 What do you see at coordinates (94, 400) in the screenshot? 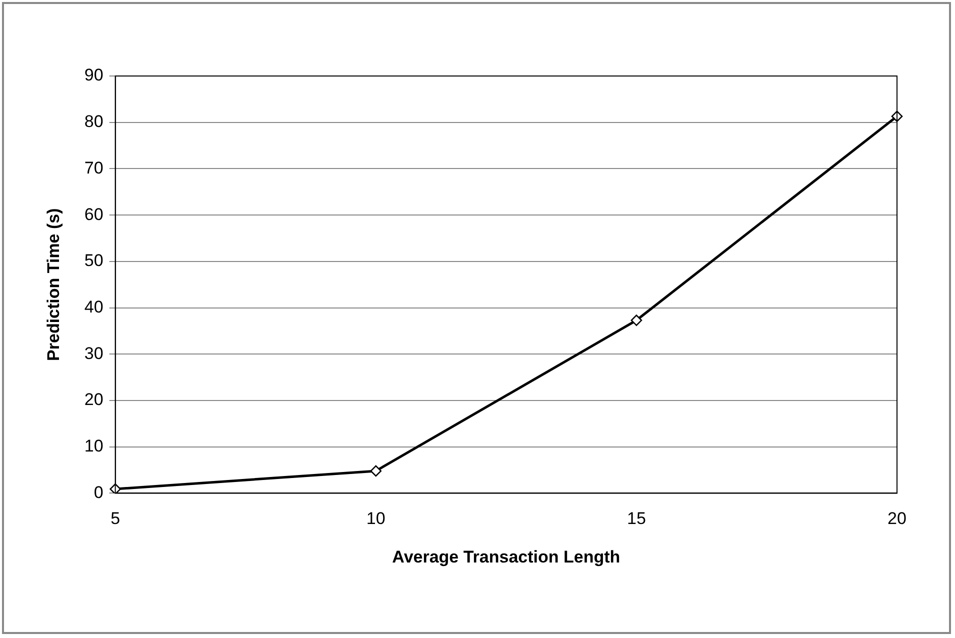
I see `y-tick-label: 20` at bounding box center [94, 400].